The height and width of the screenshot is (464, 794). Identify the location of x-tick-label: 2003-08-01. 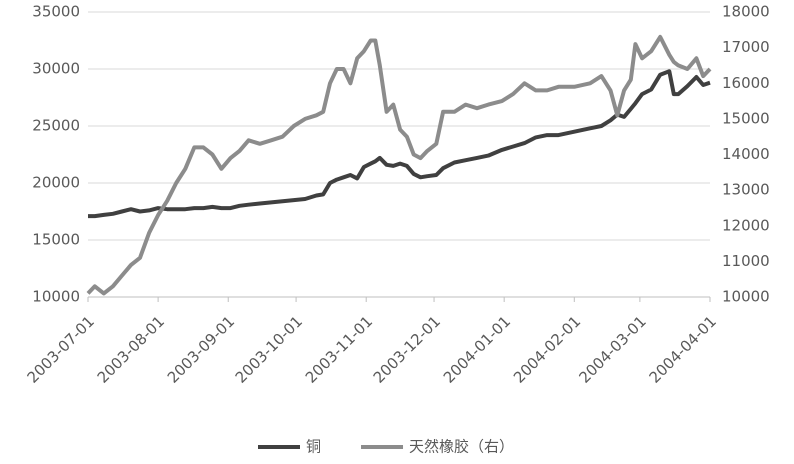
(131, 349).